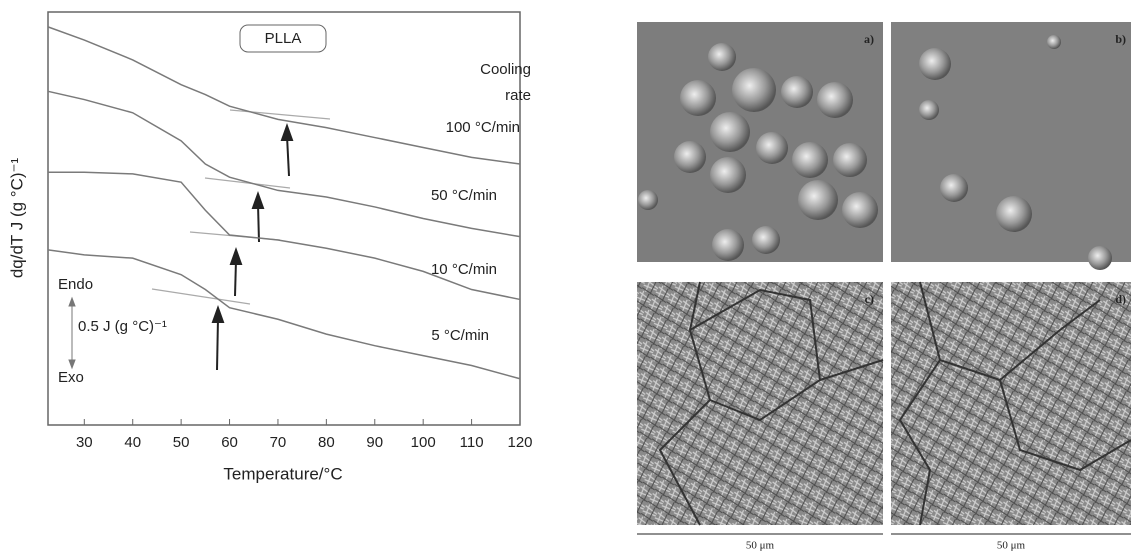 This screenshot has height=552, width=1131. Describe the element at coordinates (423, 442) in the screenshot. I see `x-tick-label: 100` at that location.